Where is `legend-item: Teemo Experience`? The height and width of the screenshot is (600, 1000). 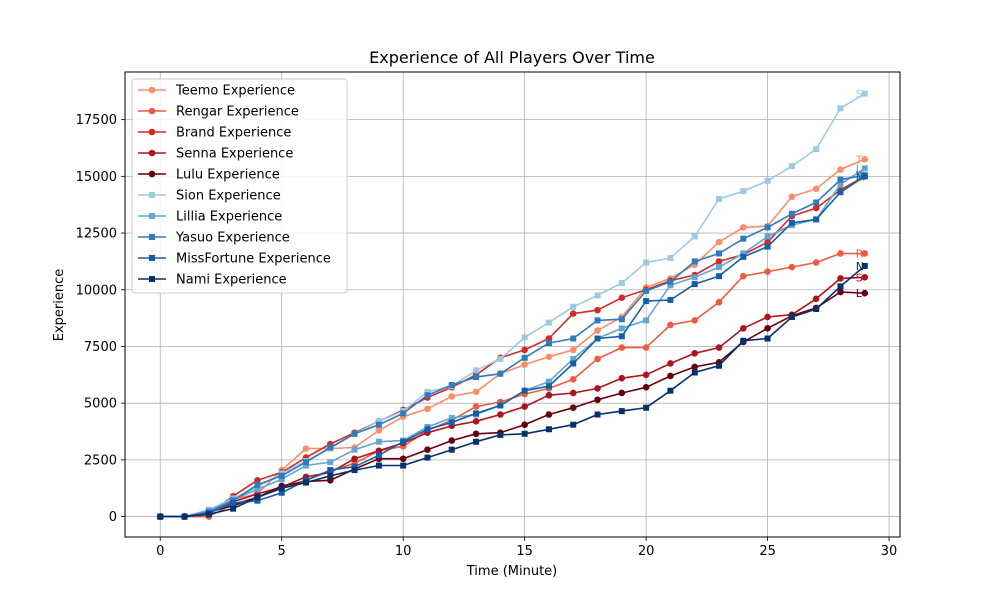
legend-item: Teemo Experience is located at coordinates (216, 91).